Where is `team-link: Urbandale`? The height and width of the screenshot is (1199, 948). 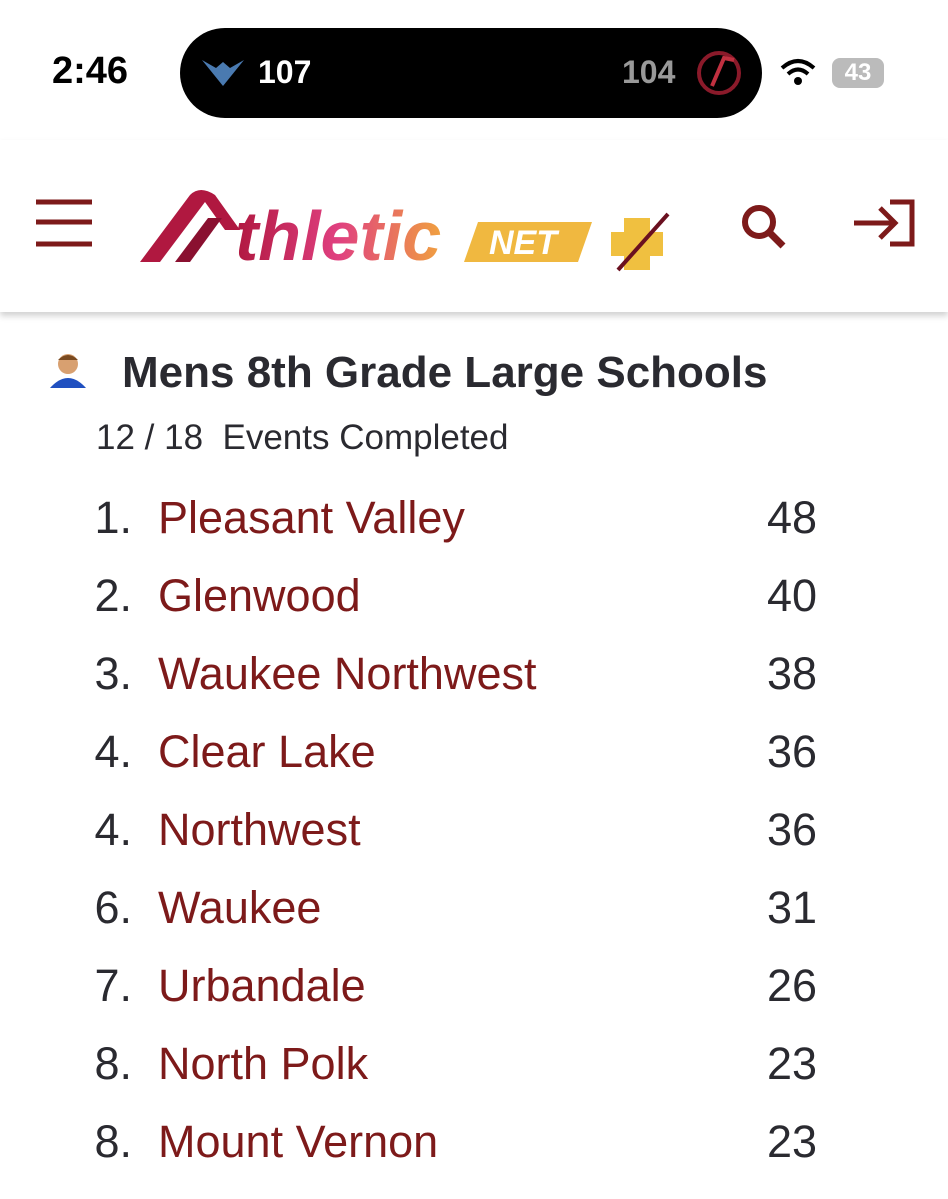
team-link: Urbandale is located at coordinates (262, 985).